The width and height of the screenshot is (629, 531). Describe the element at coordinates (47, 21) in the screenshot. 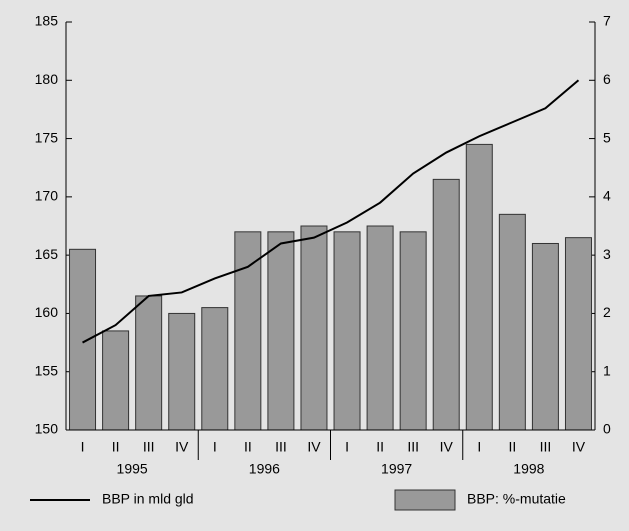

I see `y-tick-label: 185` at that location.